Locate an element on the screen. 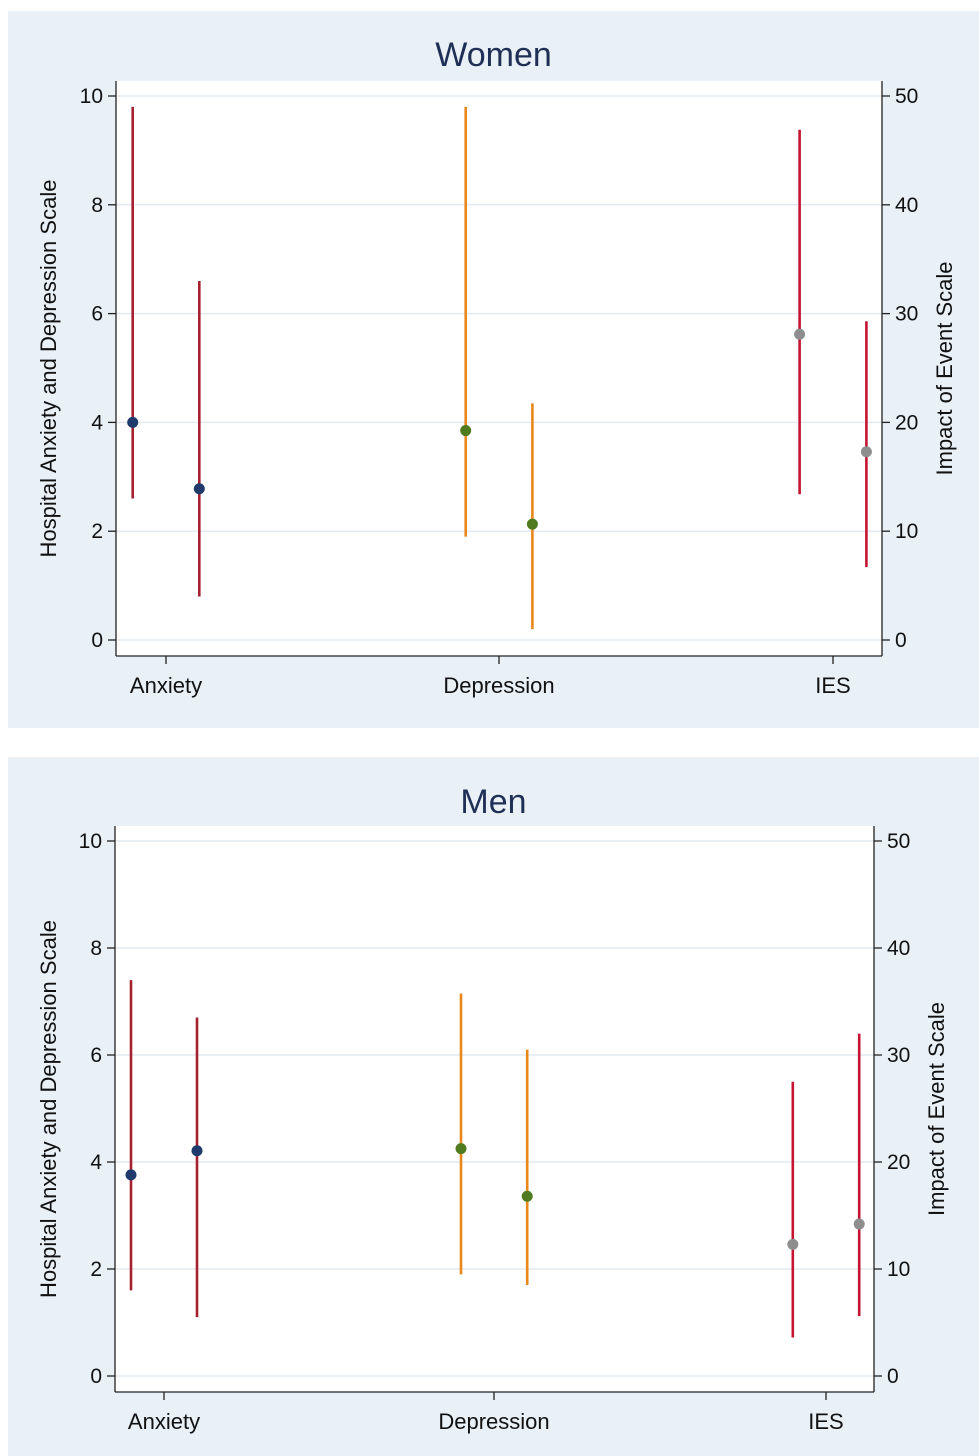  chart-title: Women is located at coordinates (493, 55).